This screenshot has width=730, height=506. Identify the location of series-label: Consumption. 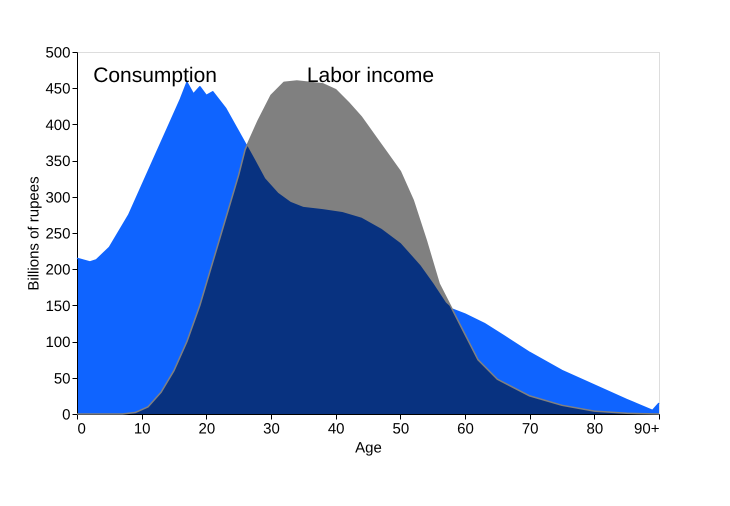
(155, 75).